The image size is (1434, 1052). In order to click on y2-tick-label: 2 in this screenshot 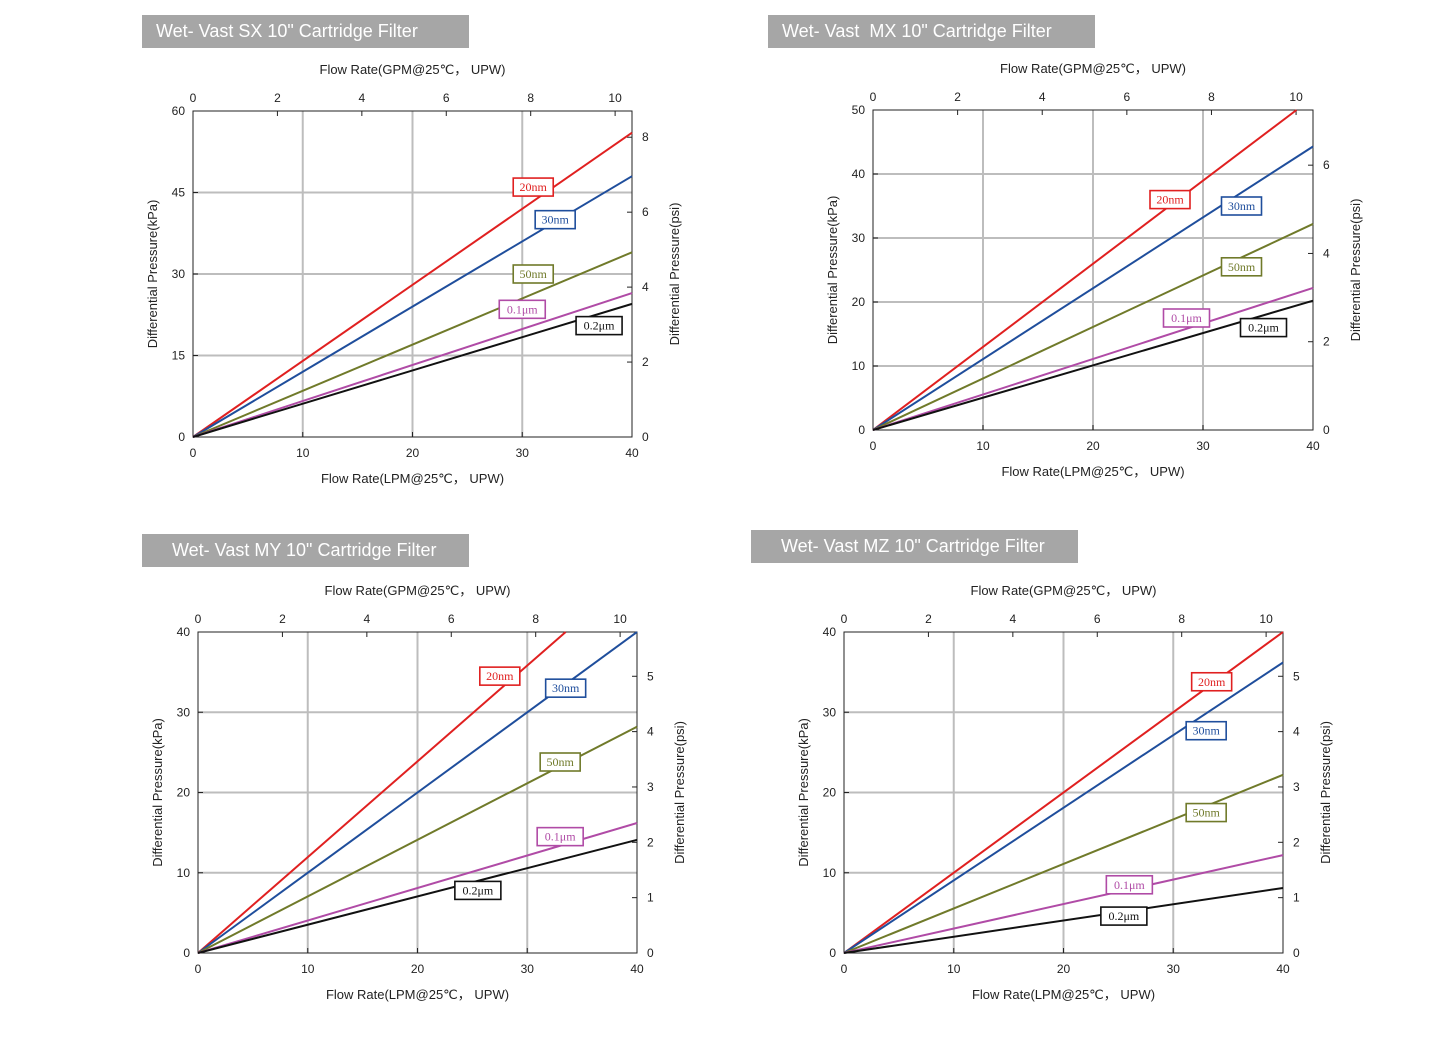, I will do `click(1296, 842)`.